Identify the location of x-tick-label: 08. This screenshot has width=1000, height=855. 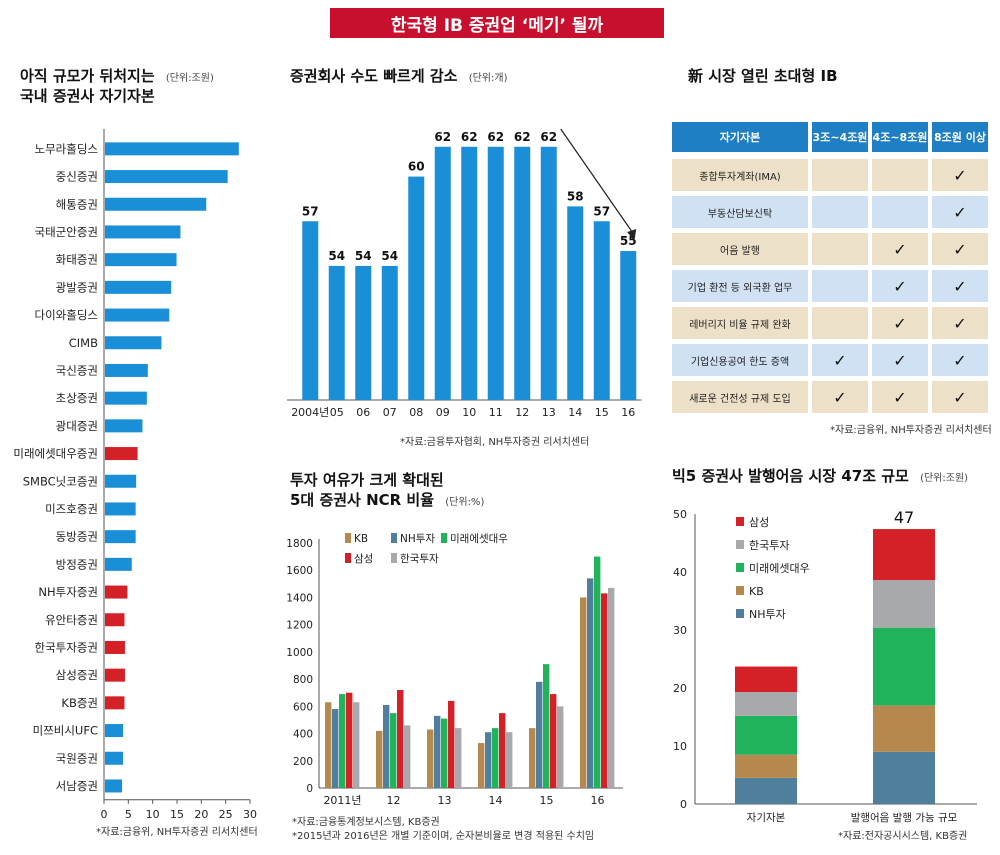
(416, 412).